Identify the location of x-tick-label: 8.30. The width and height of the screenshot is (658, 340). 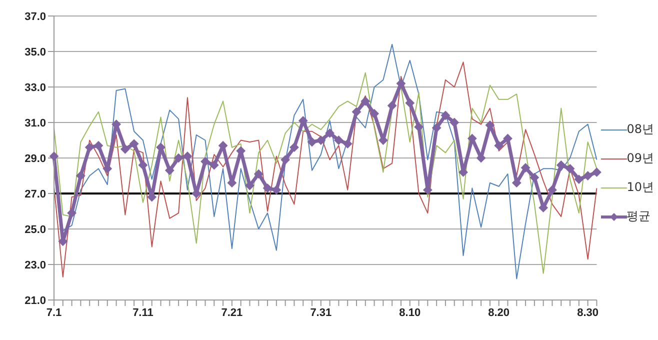
(588, 312).